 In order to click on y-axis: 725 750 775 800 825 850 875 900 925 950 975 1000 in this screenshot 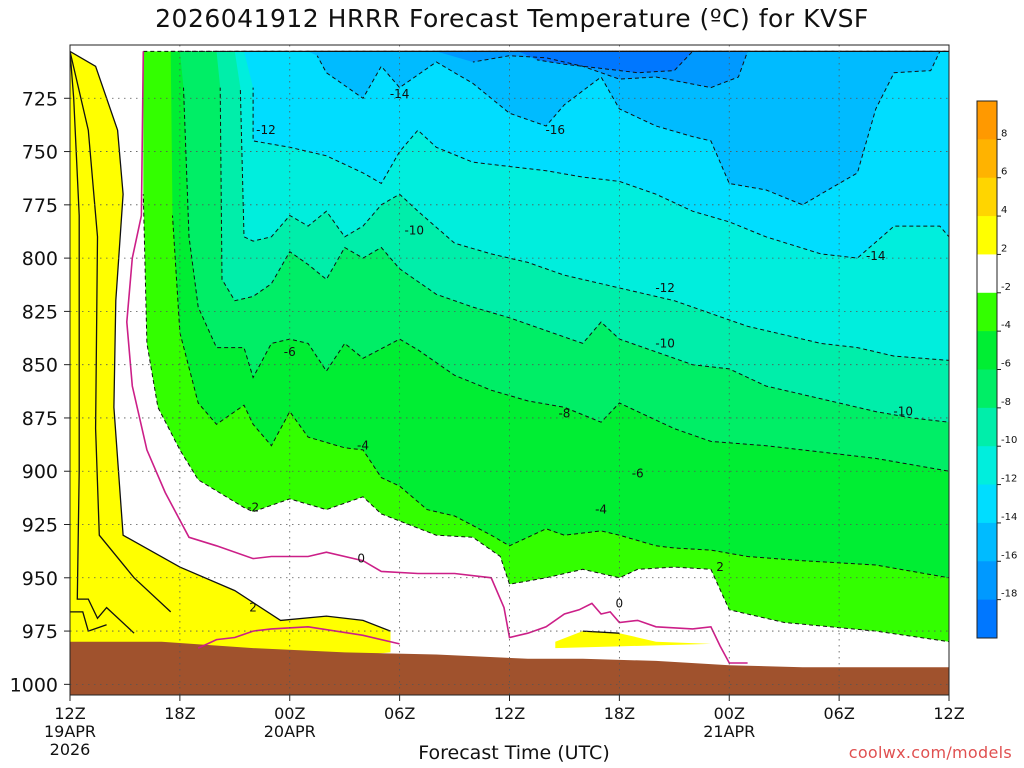, I will do `click(40, 392)`.